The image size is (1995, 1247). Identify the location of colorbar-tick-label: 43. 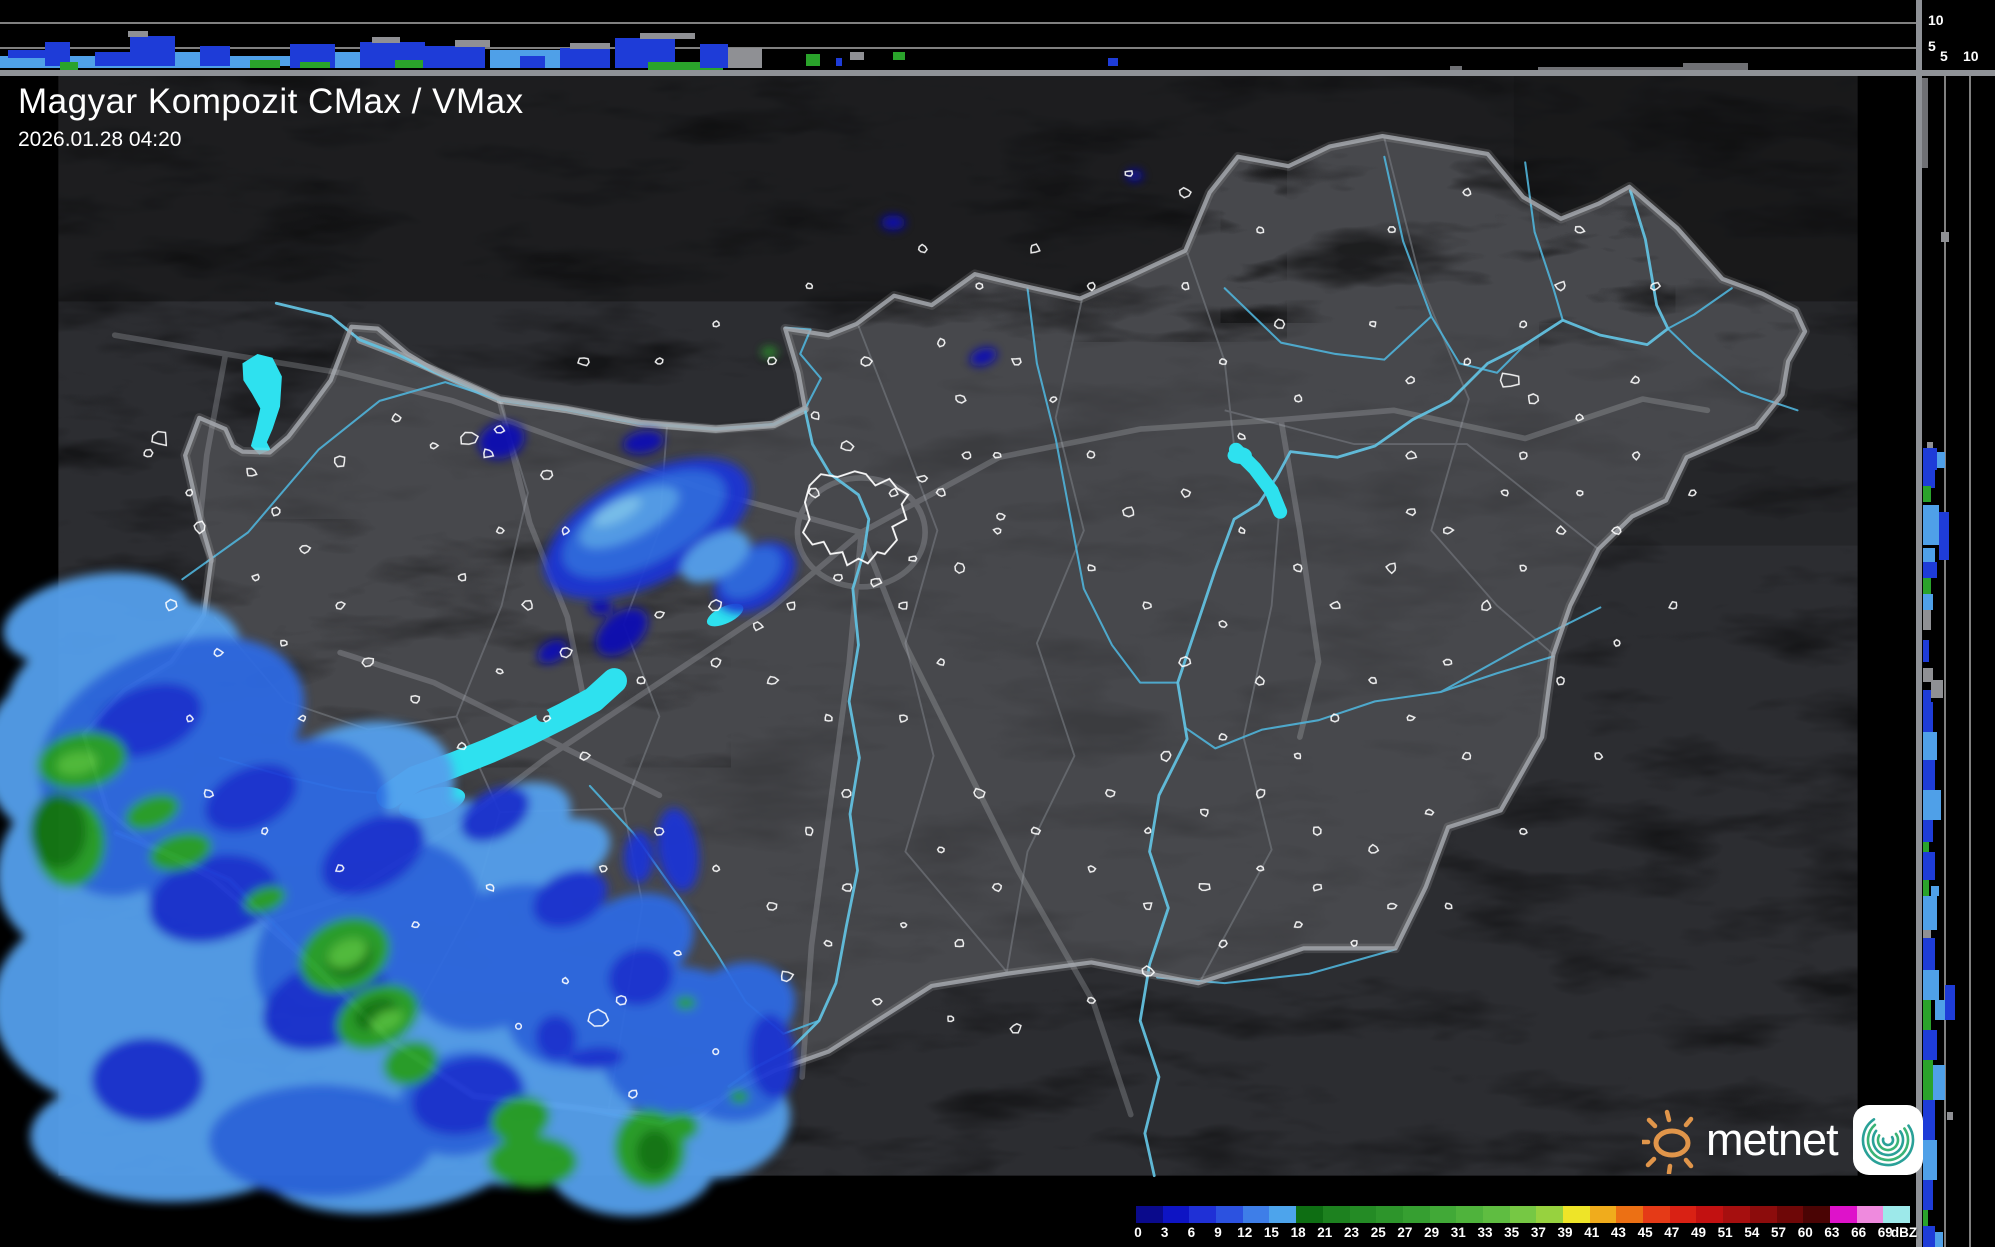
(1618, 1232).